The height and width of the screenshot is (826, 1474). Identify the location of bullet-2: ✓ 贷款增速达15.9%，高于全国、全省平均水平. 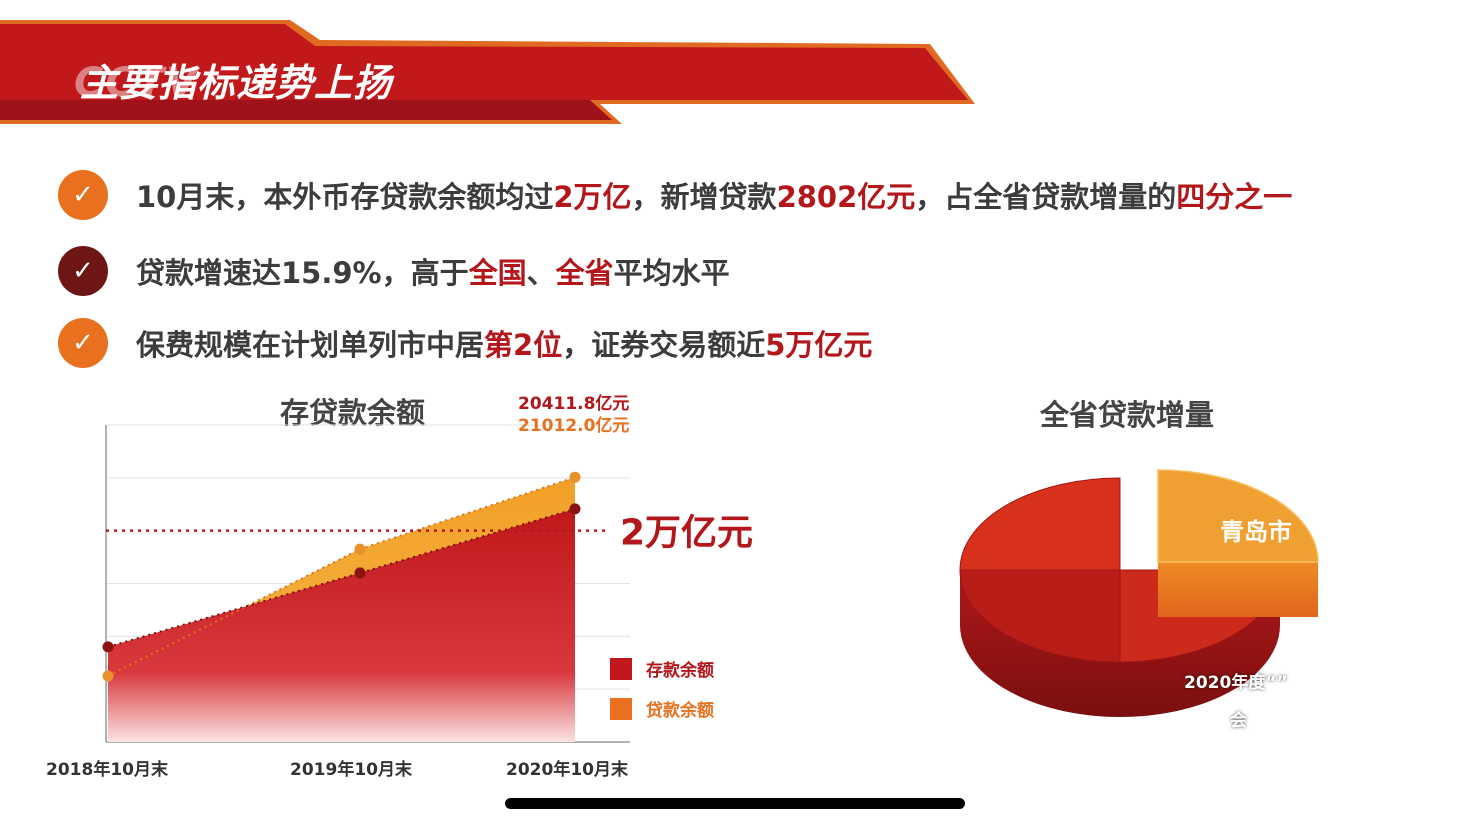
(394, 271).